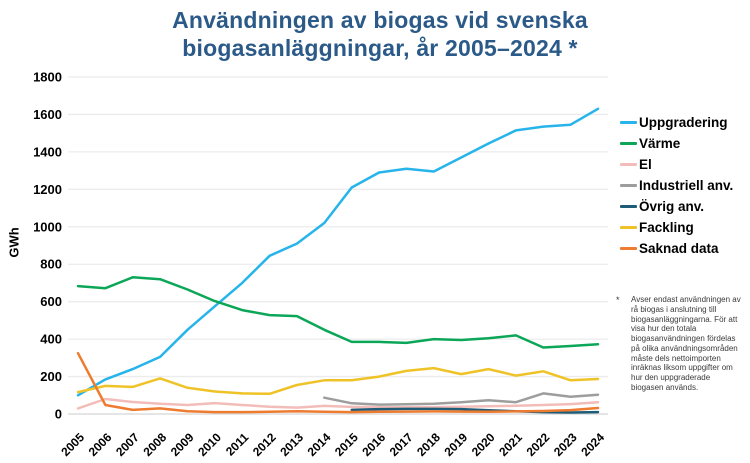  Describe the element at coordinates (338, 312) in the screenshot. I see `series-line-v-rme` at that location.